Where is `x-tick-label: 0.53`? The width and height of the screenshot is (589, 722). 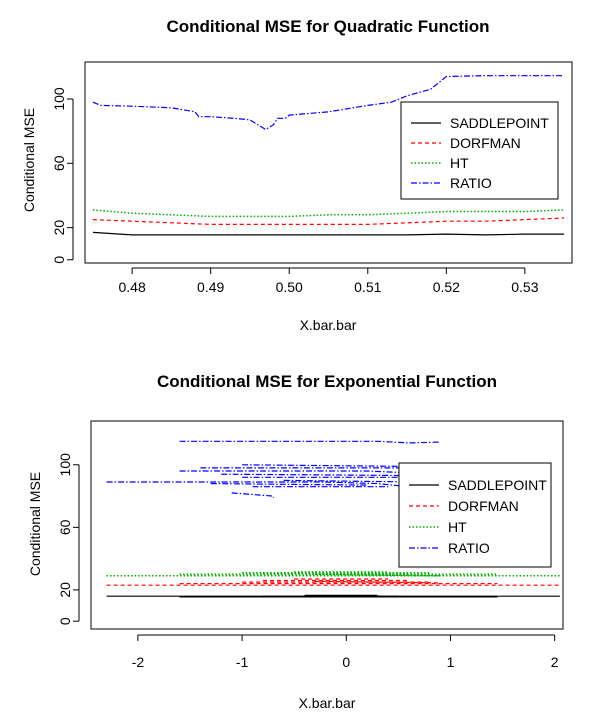
x-tick-label: 0.53 is located at coordinates (524, 287).